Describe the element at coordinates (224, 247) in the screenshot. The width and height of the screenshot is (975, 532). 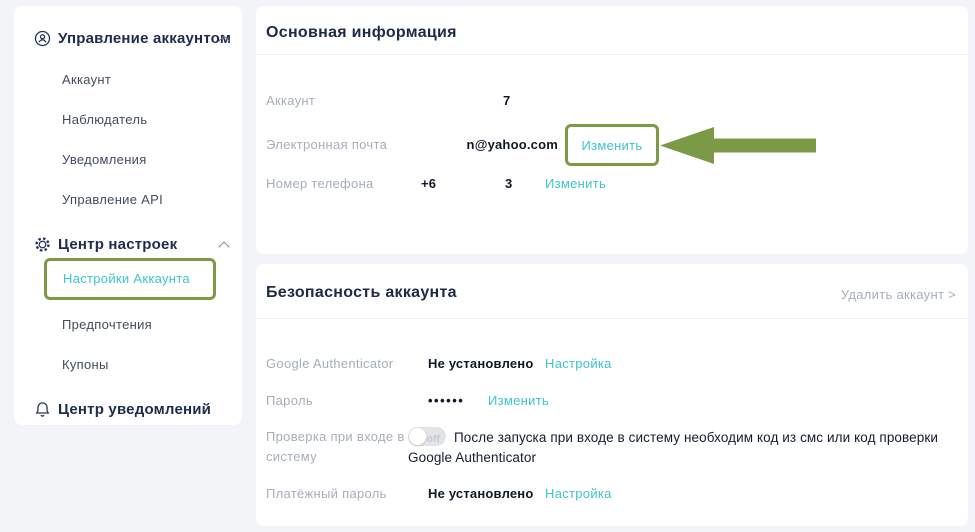
I see `chevron-up-icon` at that location.